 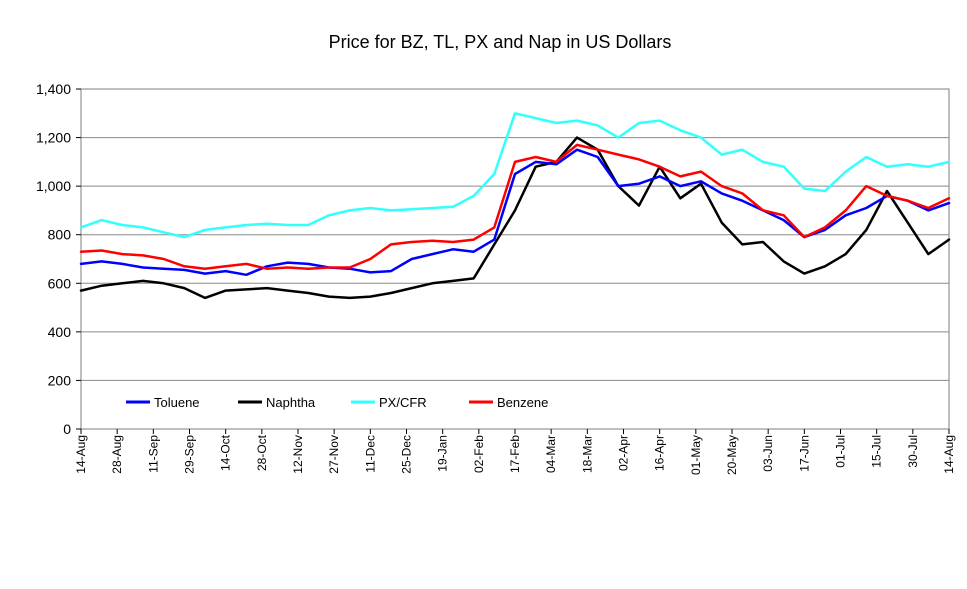 I want to click on x-tick-label: 27-Nov, so click(x=334, y=454).